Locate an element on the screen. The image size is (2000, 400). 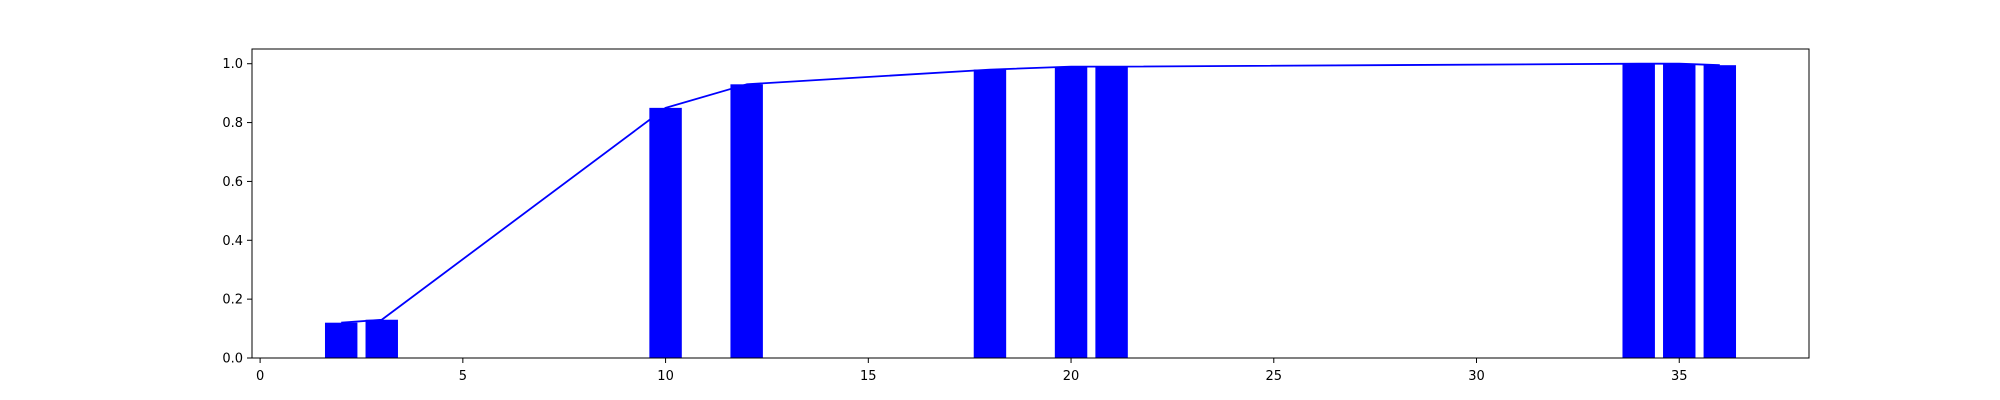
x-tick-label-4: 20 is located at coordinates (1071, 376).